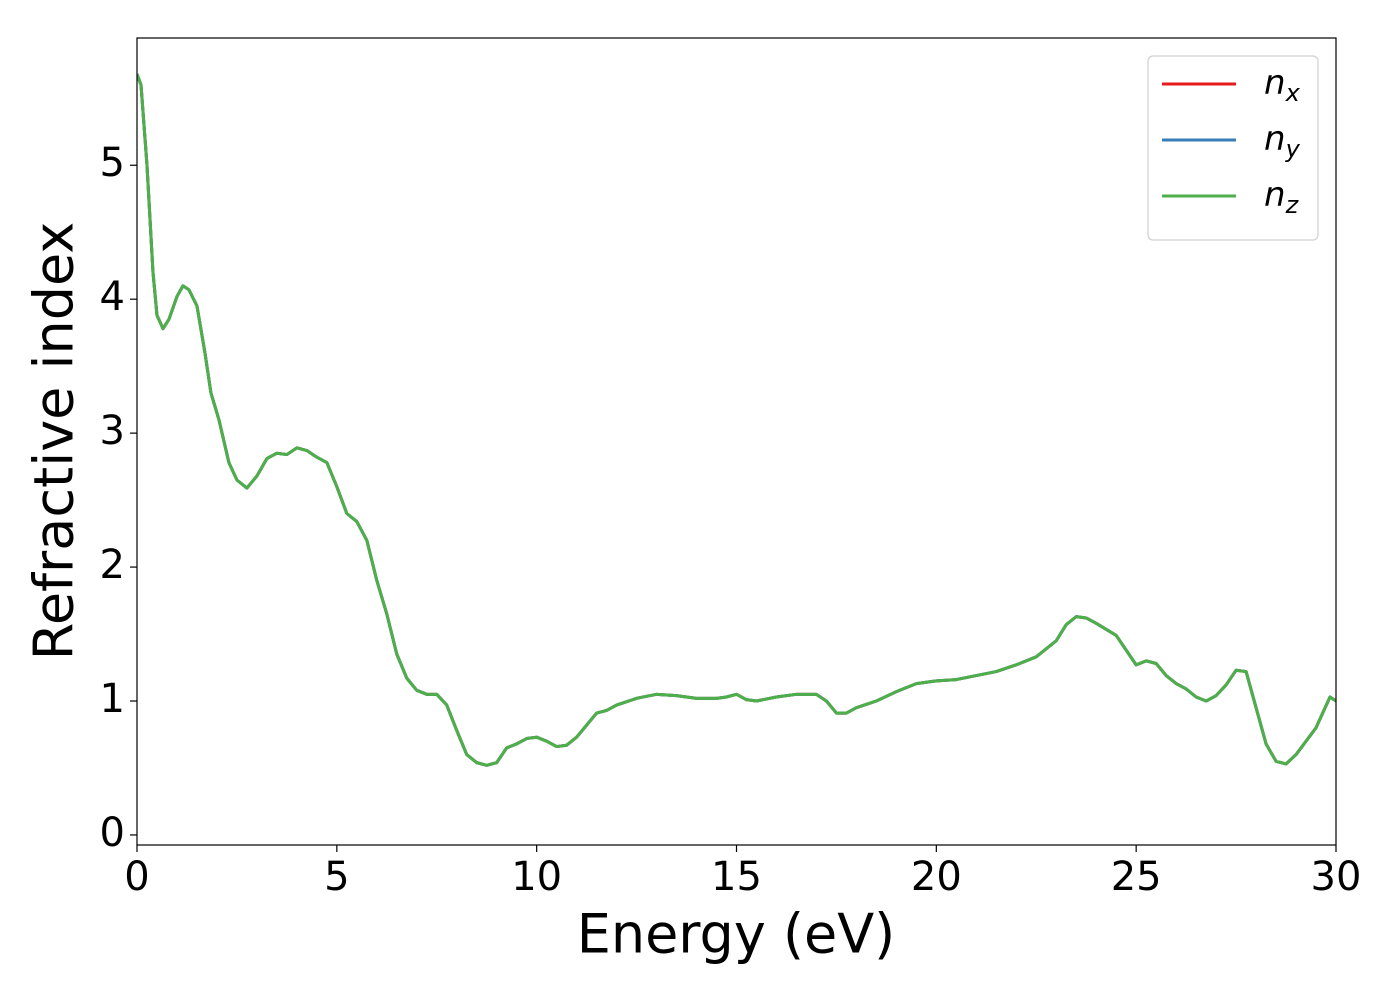 This screenshot has height=1000, width=1400. I want to click on x-tick-label: 30, so click(1336, 877).